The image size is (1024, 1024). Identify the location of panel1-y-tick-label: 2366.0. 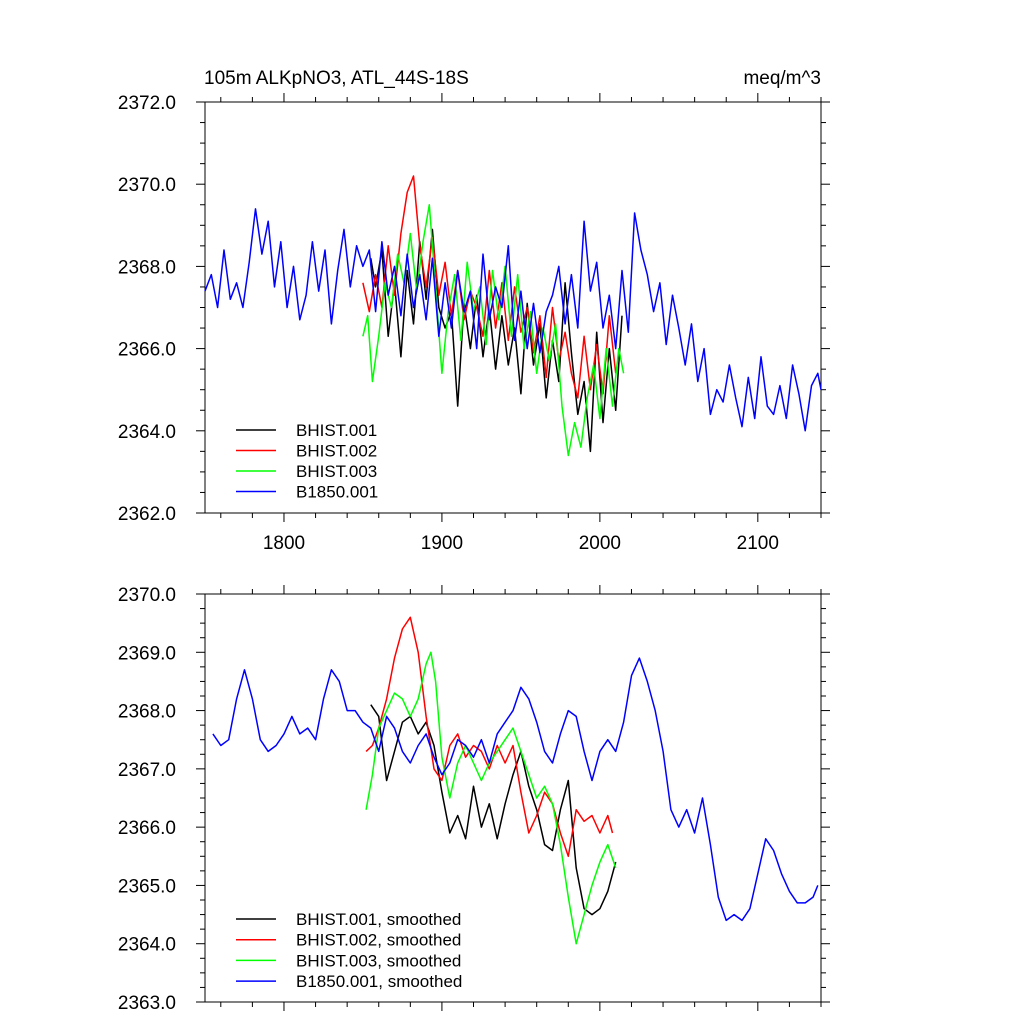
(147, 350).